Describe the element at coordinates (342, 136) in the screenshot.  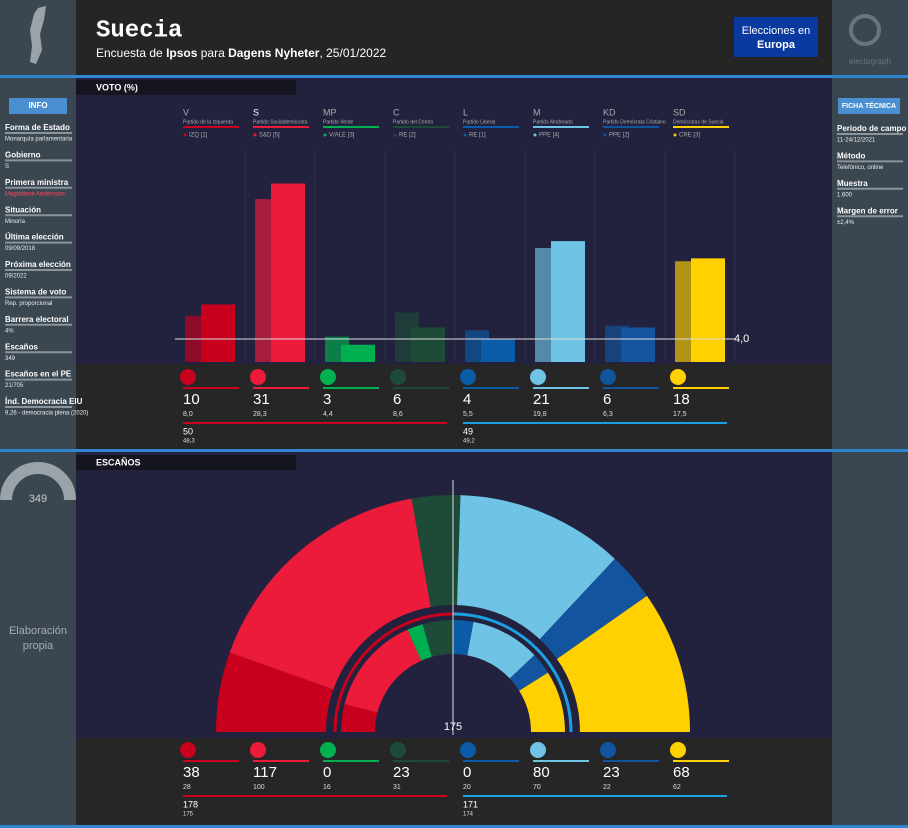
I see `party-group: V/ALE [3]` at that location.